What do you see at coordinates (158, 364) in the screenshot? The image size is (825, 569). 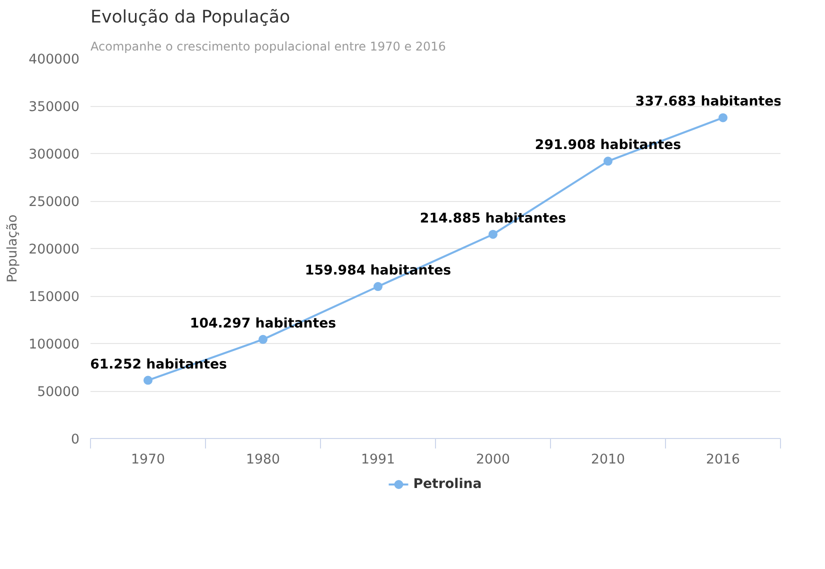 I see `data-label: 61.252 habitantes` at bounding box center [158, 364].